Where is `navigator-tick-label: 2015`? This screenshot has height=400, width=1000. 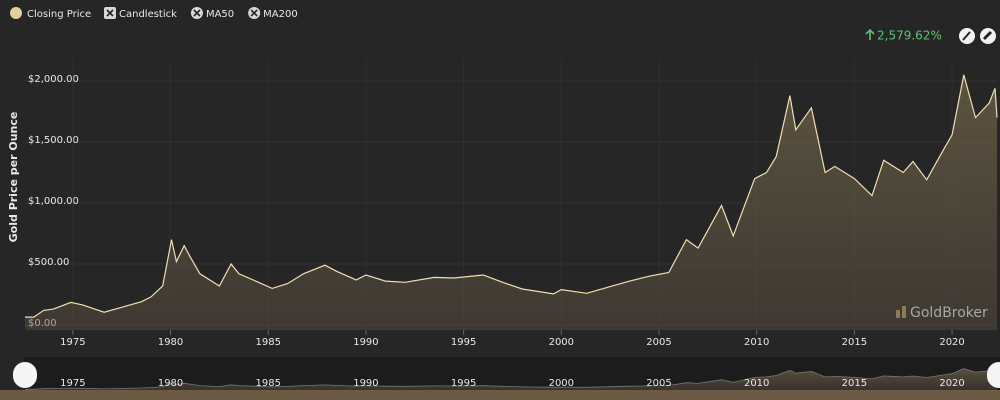 navigator-tick-label: 2015 is located at coordinates (854, 383).